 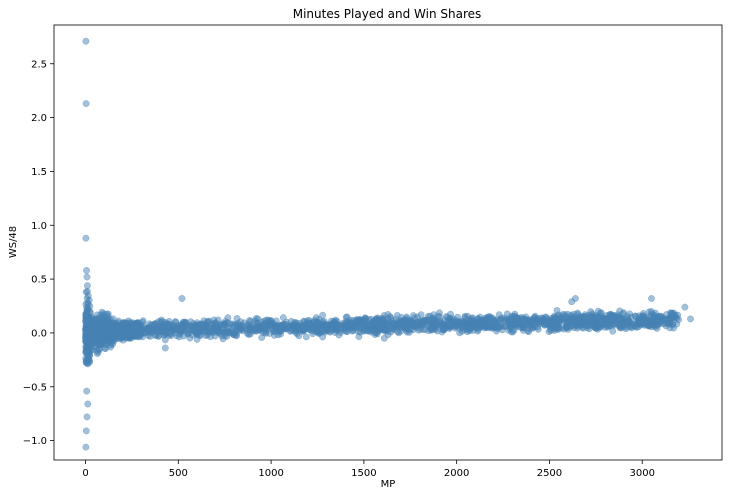 What do you see at coordinates (39, 280) in the screenshot?
I see `y-tick-label: 0.5` at bounding box center [39, 280].